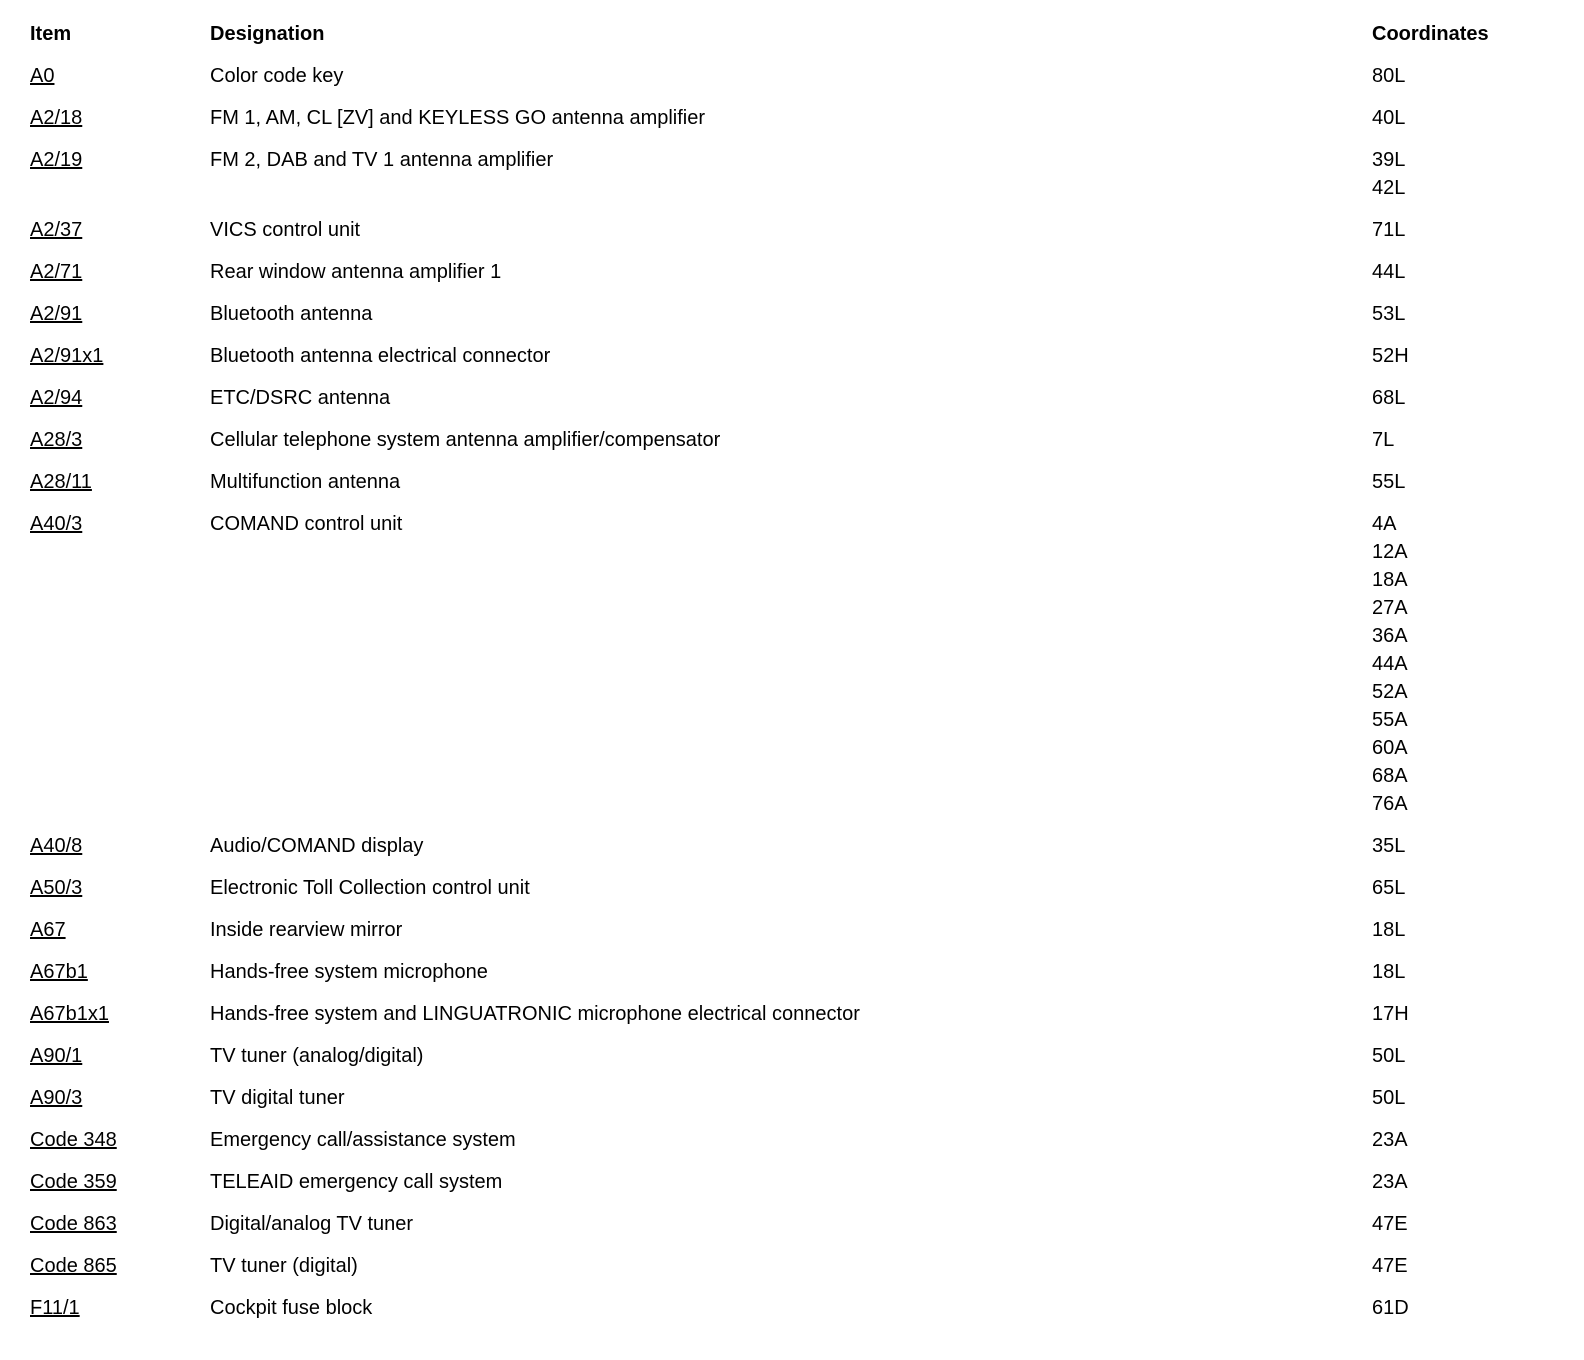 The image size is (1584, 1360). I want to click on designation-text: COMAND control unit, so click(306, 524).